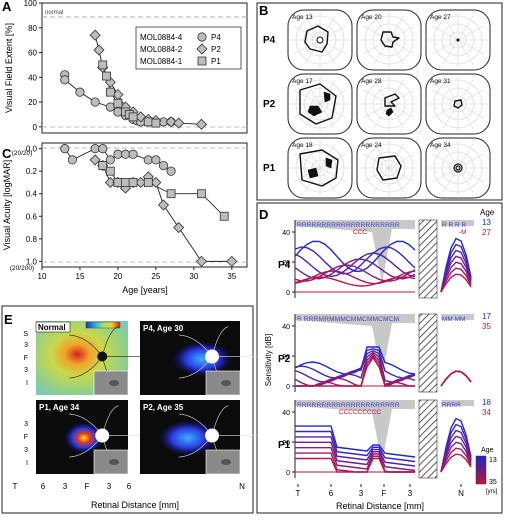 The image size is (506, 522). I want to click on d-age-old: 35, so click(486, 326).